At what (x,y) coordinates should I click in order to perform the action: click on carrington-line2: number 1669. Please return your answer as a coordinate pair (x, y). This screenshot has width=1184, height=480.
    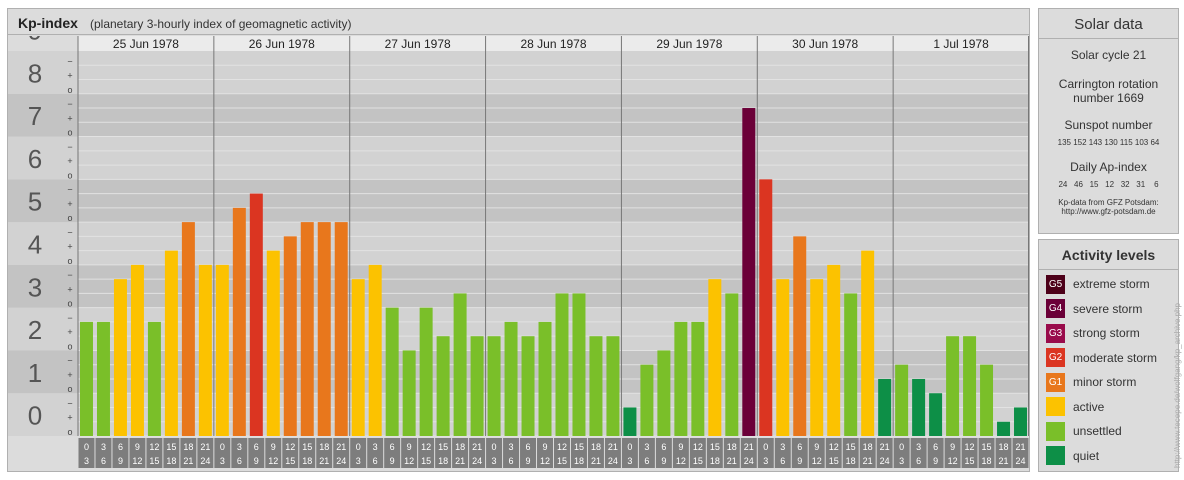
    Looking at the image, I should click on (1108, 98).